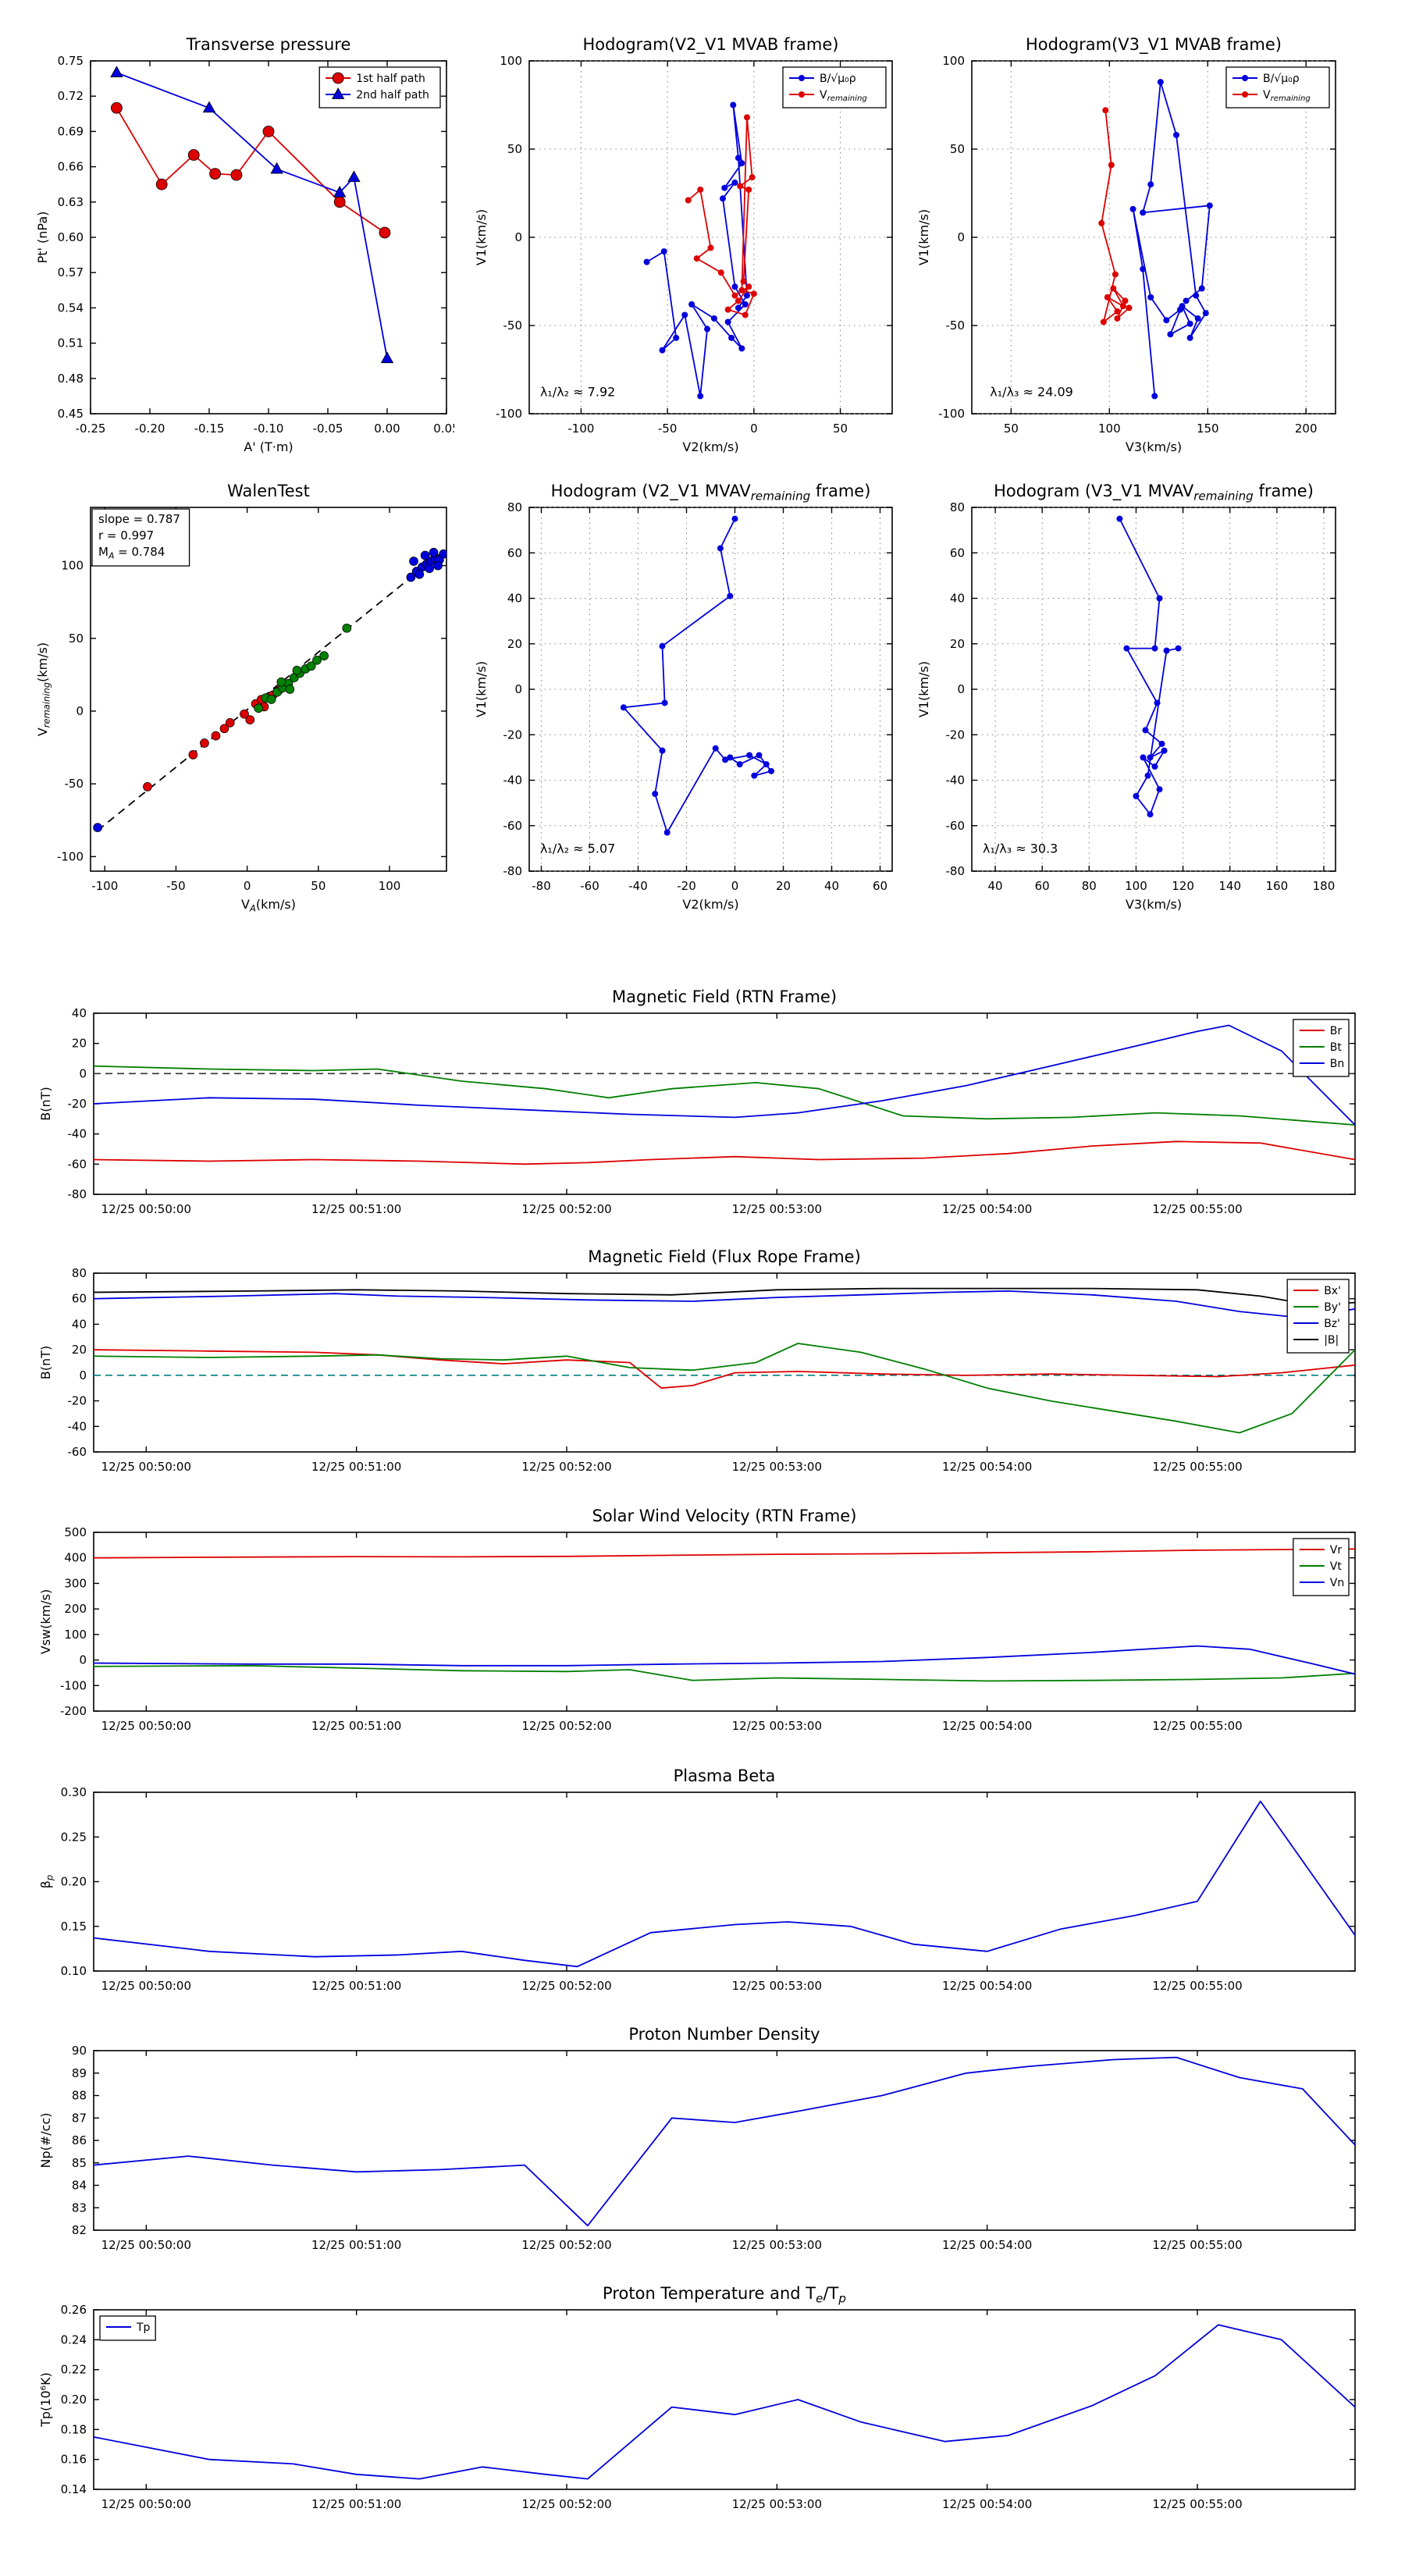  Describe the element at coordinates (577, 848) in the screenshot. I see `annotation: λ₁/λ₂ ≈ 5.07` at that location.